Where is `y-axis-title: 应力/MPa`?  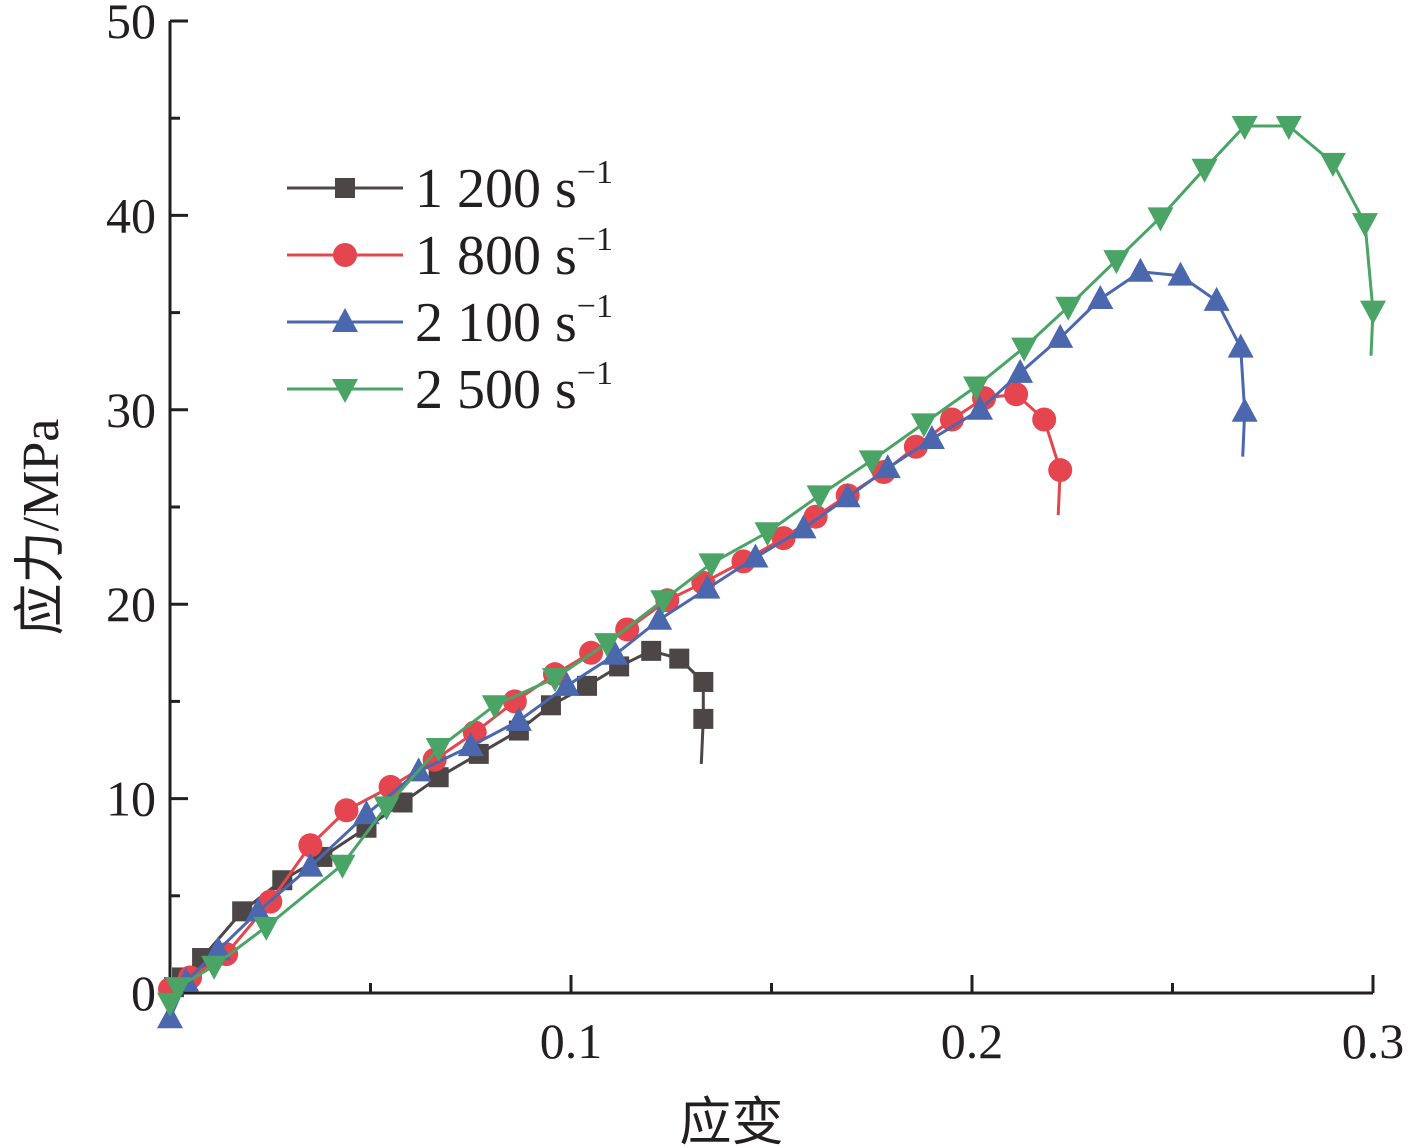
y-axis-title: 应力/MPa is located at coordinates (41, 527).